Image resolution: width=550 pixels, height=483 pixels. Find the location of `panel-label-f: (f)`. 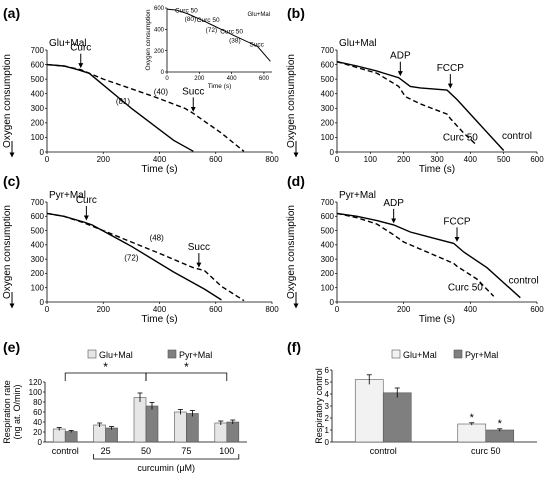

panel-label-f: (f) is located at coordinates (294, 347).